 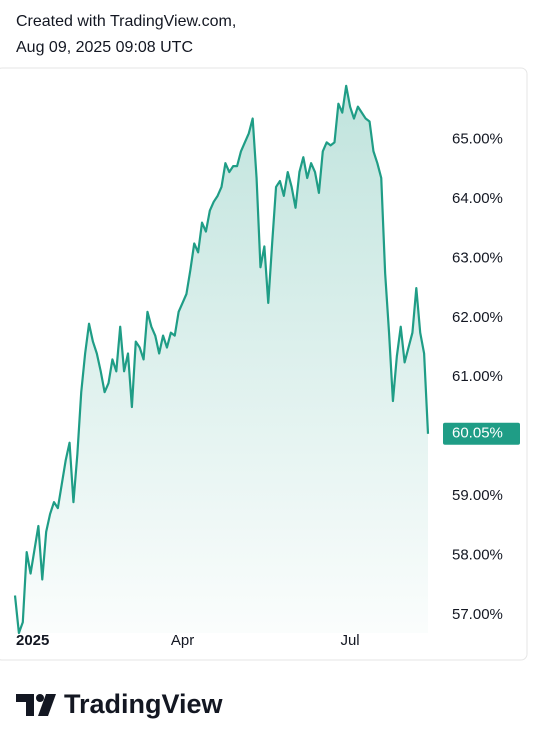 I want to click on last-value-box, so click(x=481, y=433).